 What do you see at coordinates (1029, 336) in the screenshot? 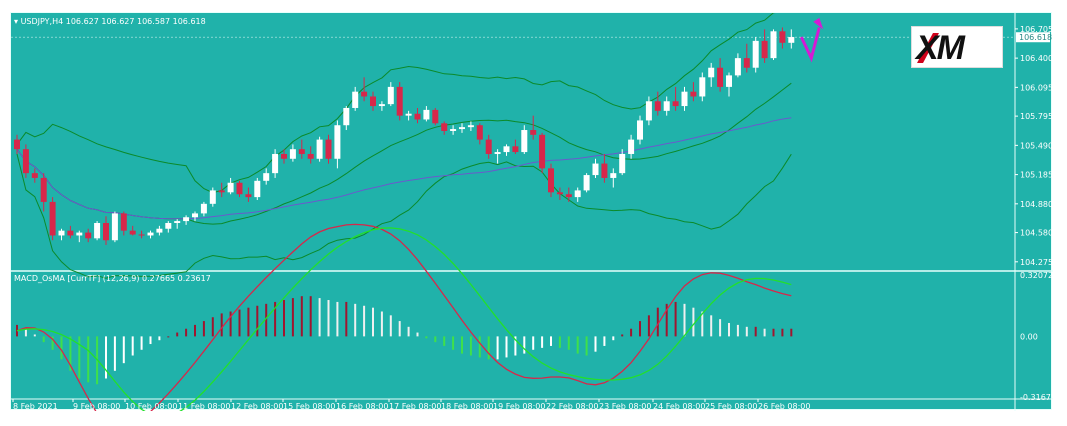
I see `macd-tick-label: 0.00` at bounding box center [1029, 336].